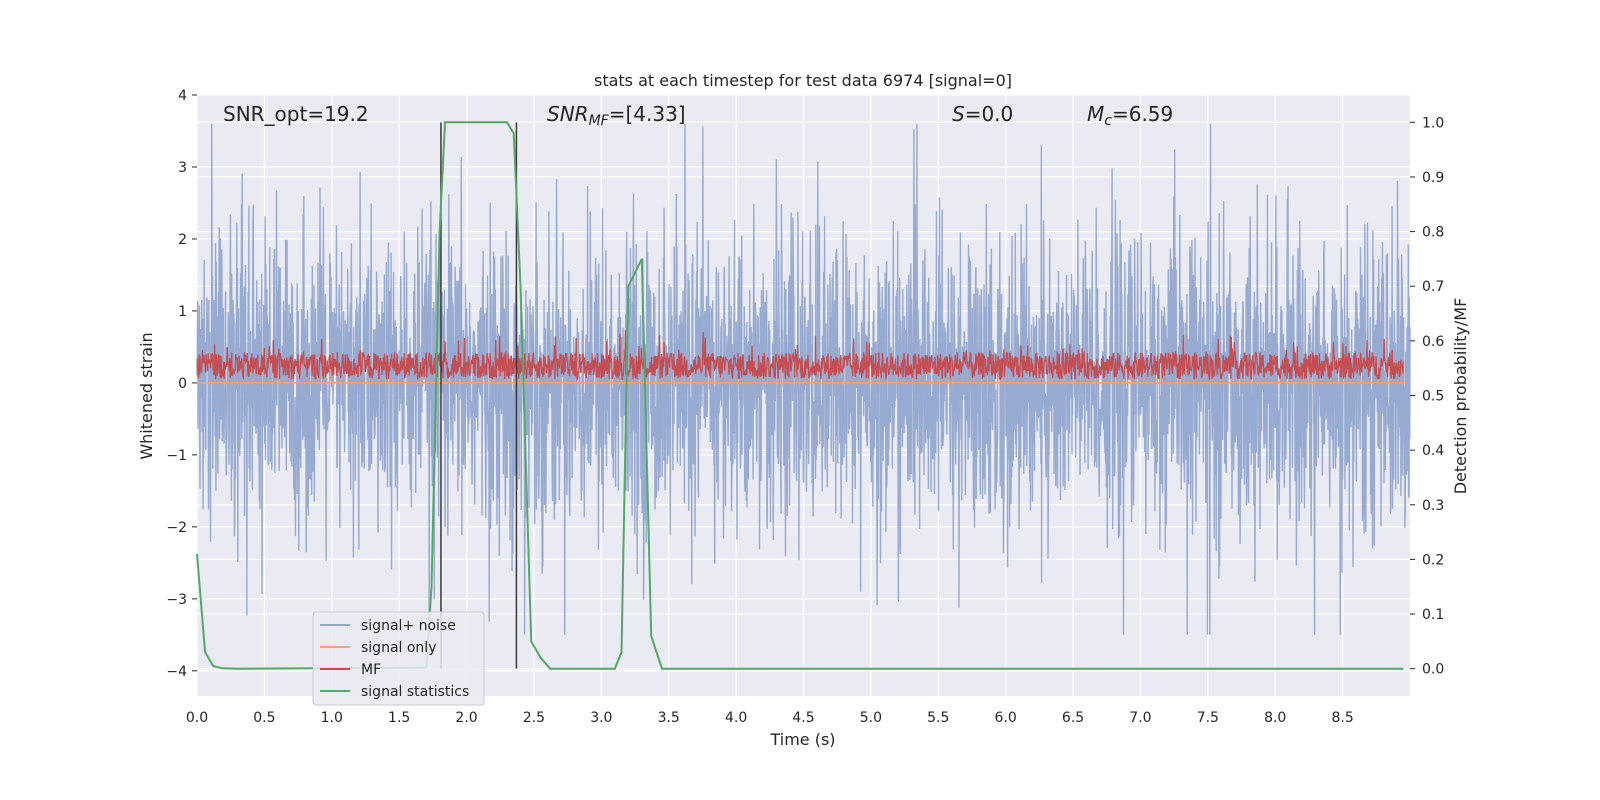 The height and width of the screenshot is (800, 1600). What do you see at coordinates (1140, 718) in the screenshot?
I see `x-tick-label: 7.0` at bounding box center [1140, 718].